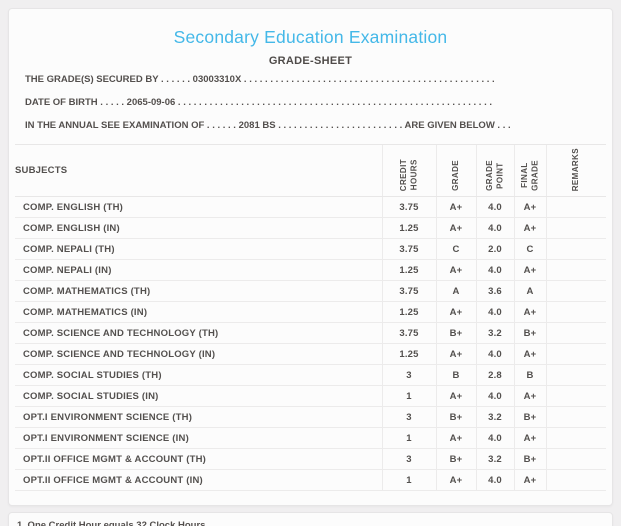 This screenshot has width=621, height=526. I want to click on grade-point-header-label: GRADE POINT, so click(494, 176).